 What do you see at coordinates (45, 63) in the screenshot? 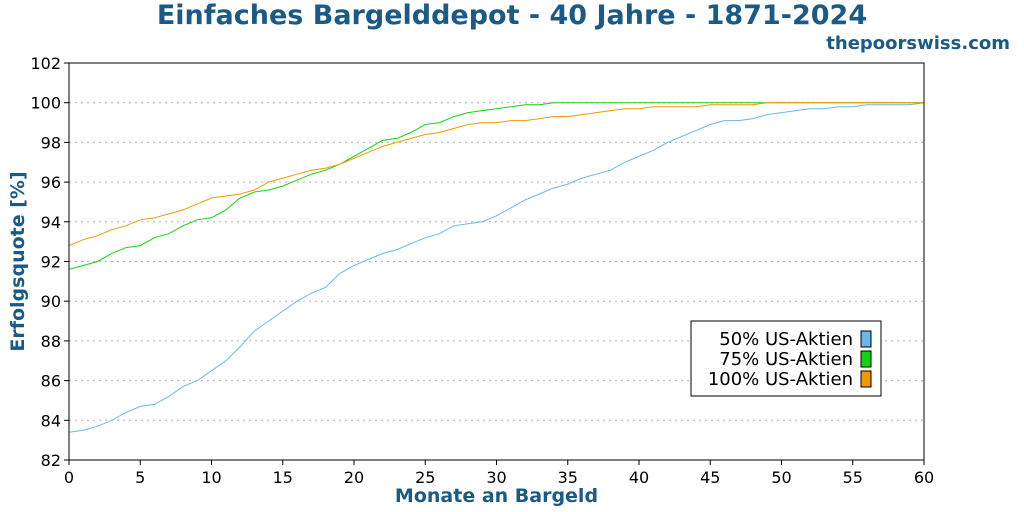
I see `y-tick-label: 102` at bounding box center [45, 63].